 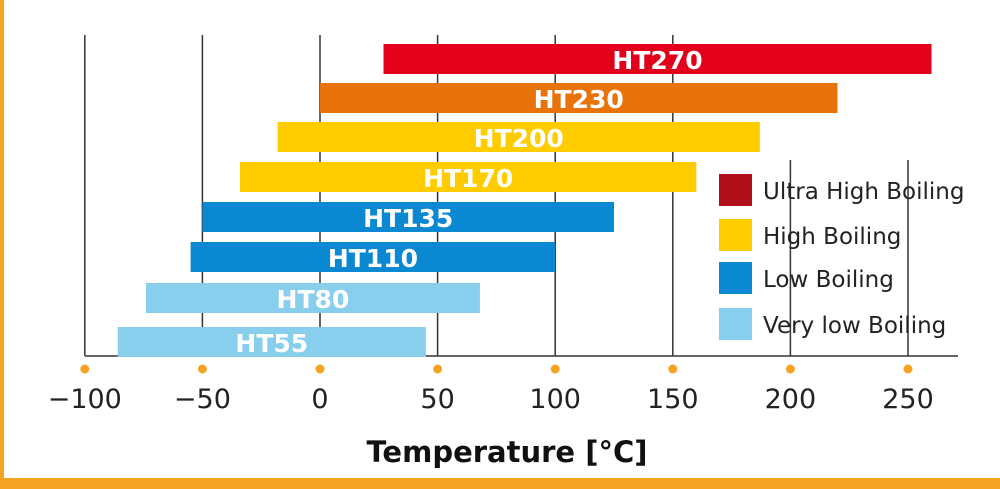 I want to click on bar-label: HT55, so click(x=271, y=343).